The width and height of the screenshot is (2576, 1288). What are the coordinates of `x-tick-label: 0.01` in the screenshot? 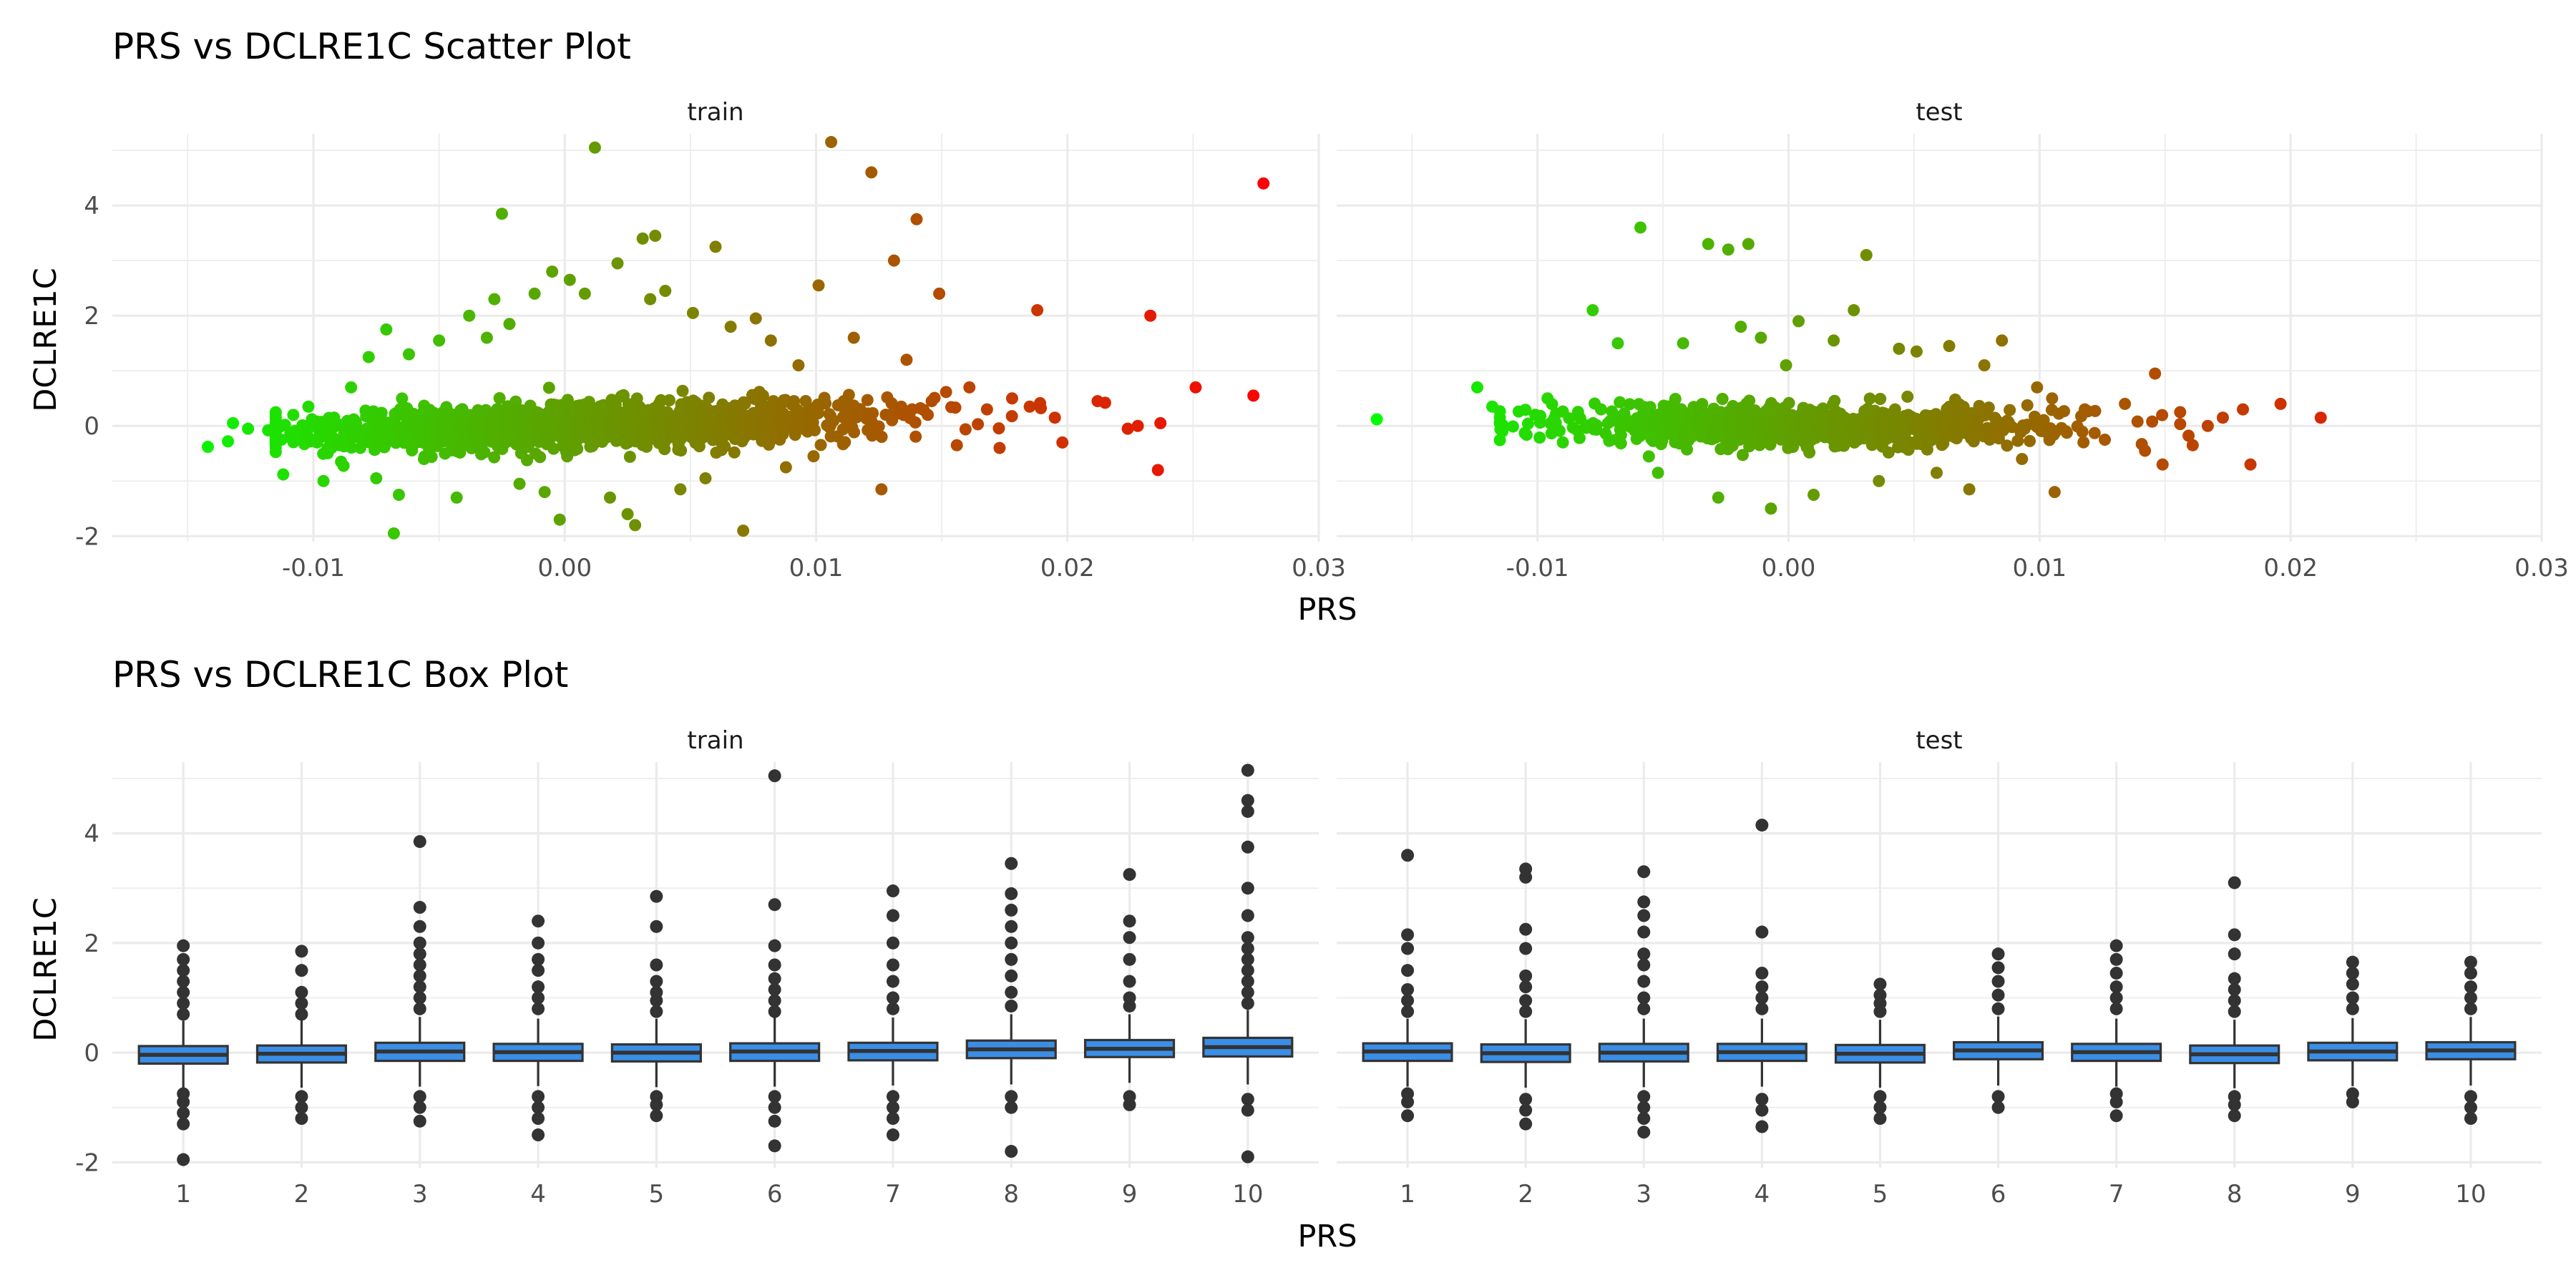 It's located at (2039, 568).